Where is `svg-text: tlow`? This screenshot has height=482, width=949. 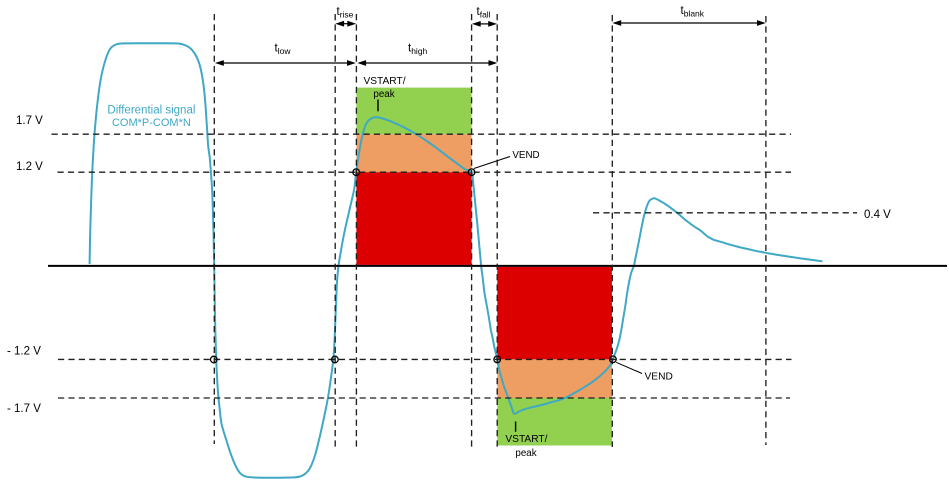
svg-text: tlow is located at coordinates (283, 50).